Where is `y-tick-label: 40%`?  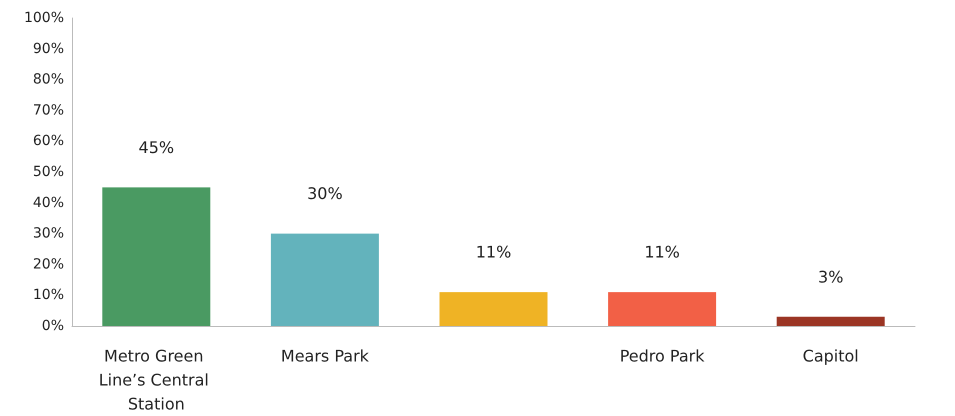
y-tick-label: 40% is located at coordinates (48, 202).